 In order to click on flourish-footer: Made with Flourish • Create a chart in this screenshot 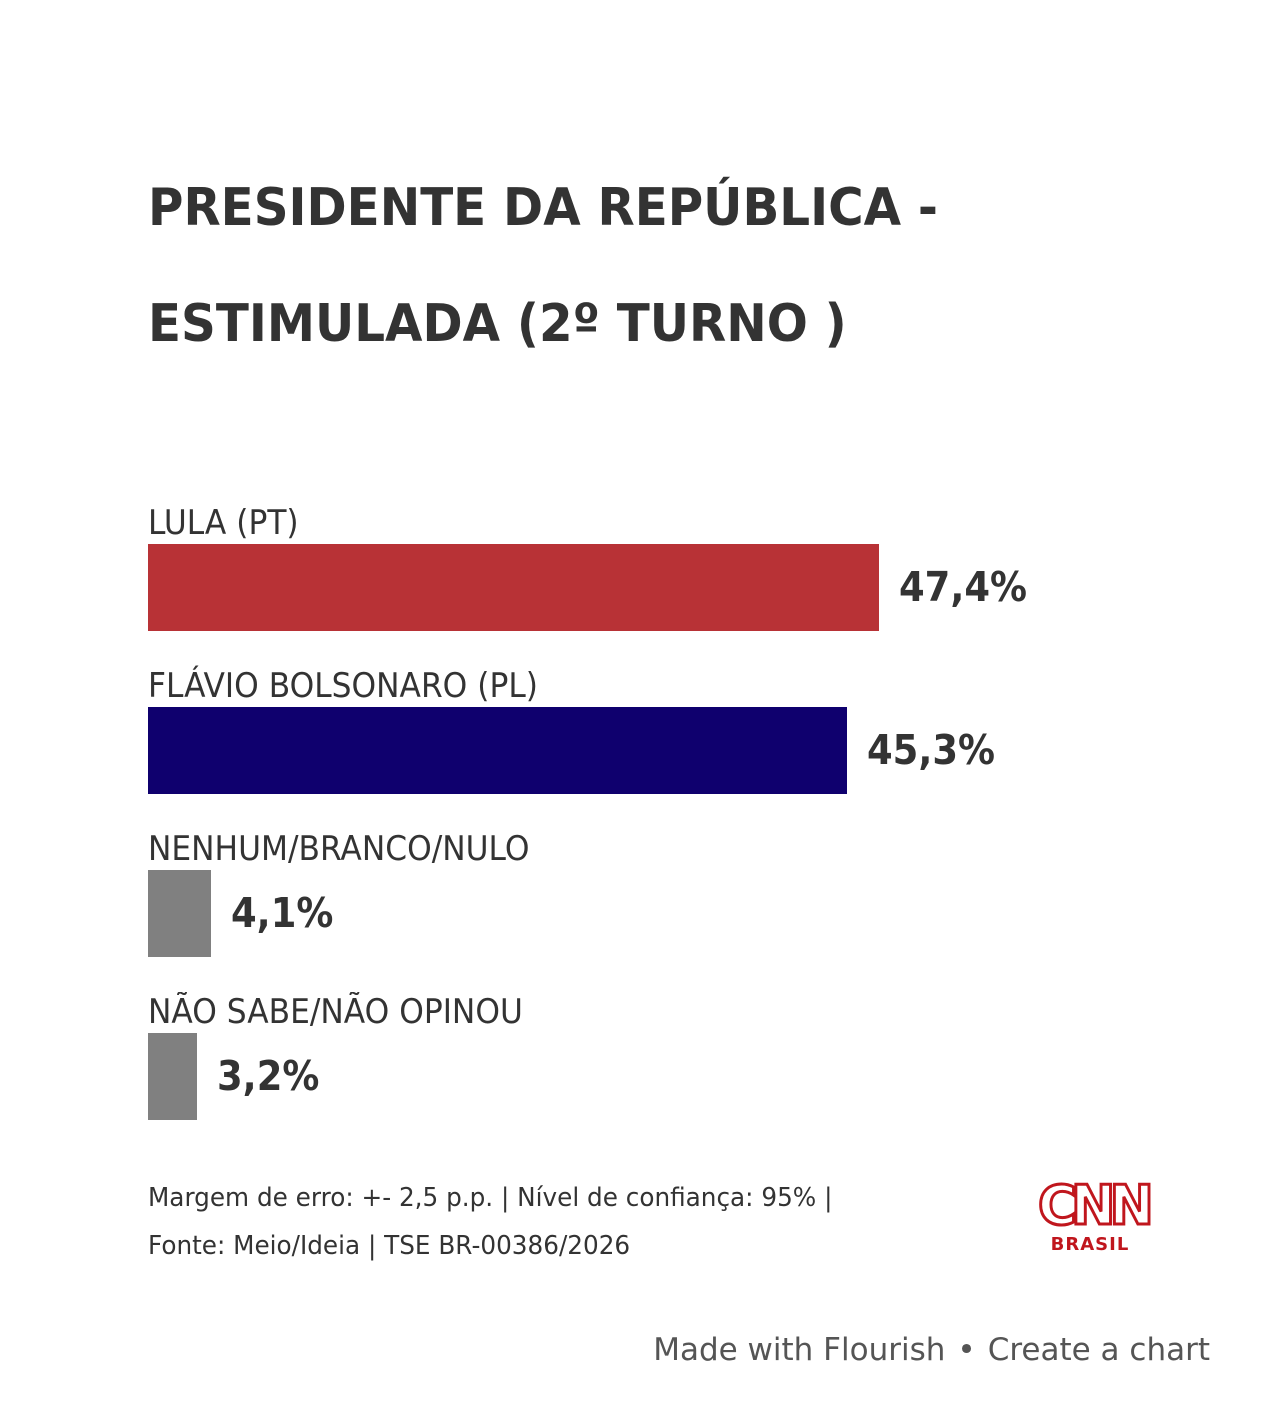, I will do `click(931, 1350)`.